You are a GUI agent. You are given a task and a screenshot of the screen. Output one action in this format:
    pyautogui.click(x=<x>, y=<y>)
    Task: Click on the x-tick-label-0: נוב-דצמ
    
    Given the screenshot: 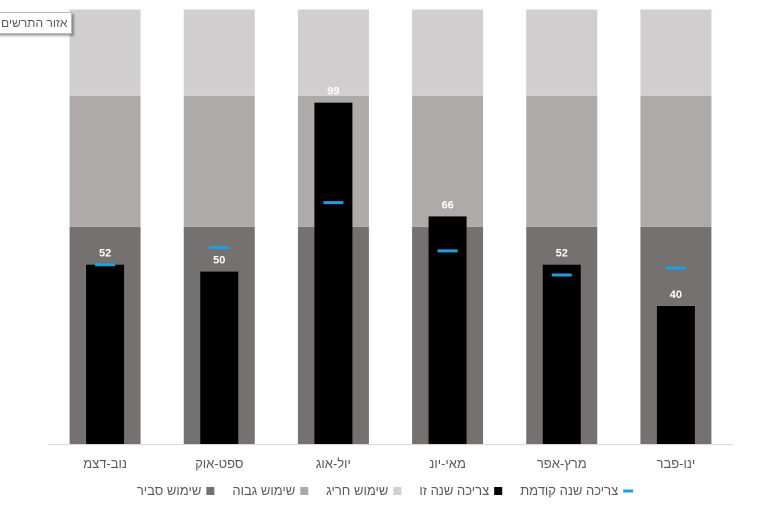 What is the action you would take?
    pyautogui.click(x=105, y=463)
    